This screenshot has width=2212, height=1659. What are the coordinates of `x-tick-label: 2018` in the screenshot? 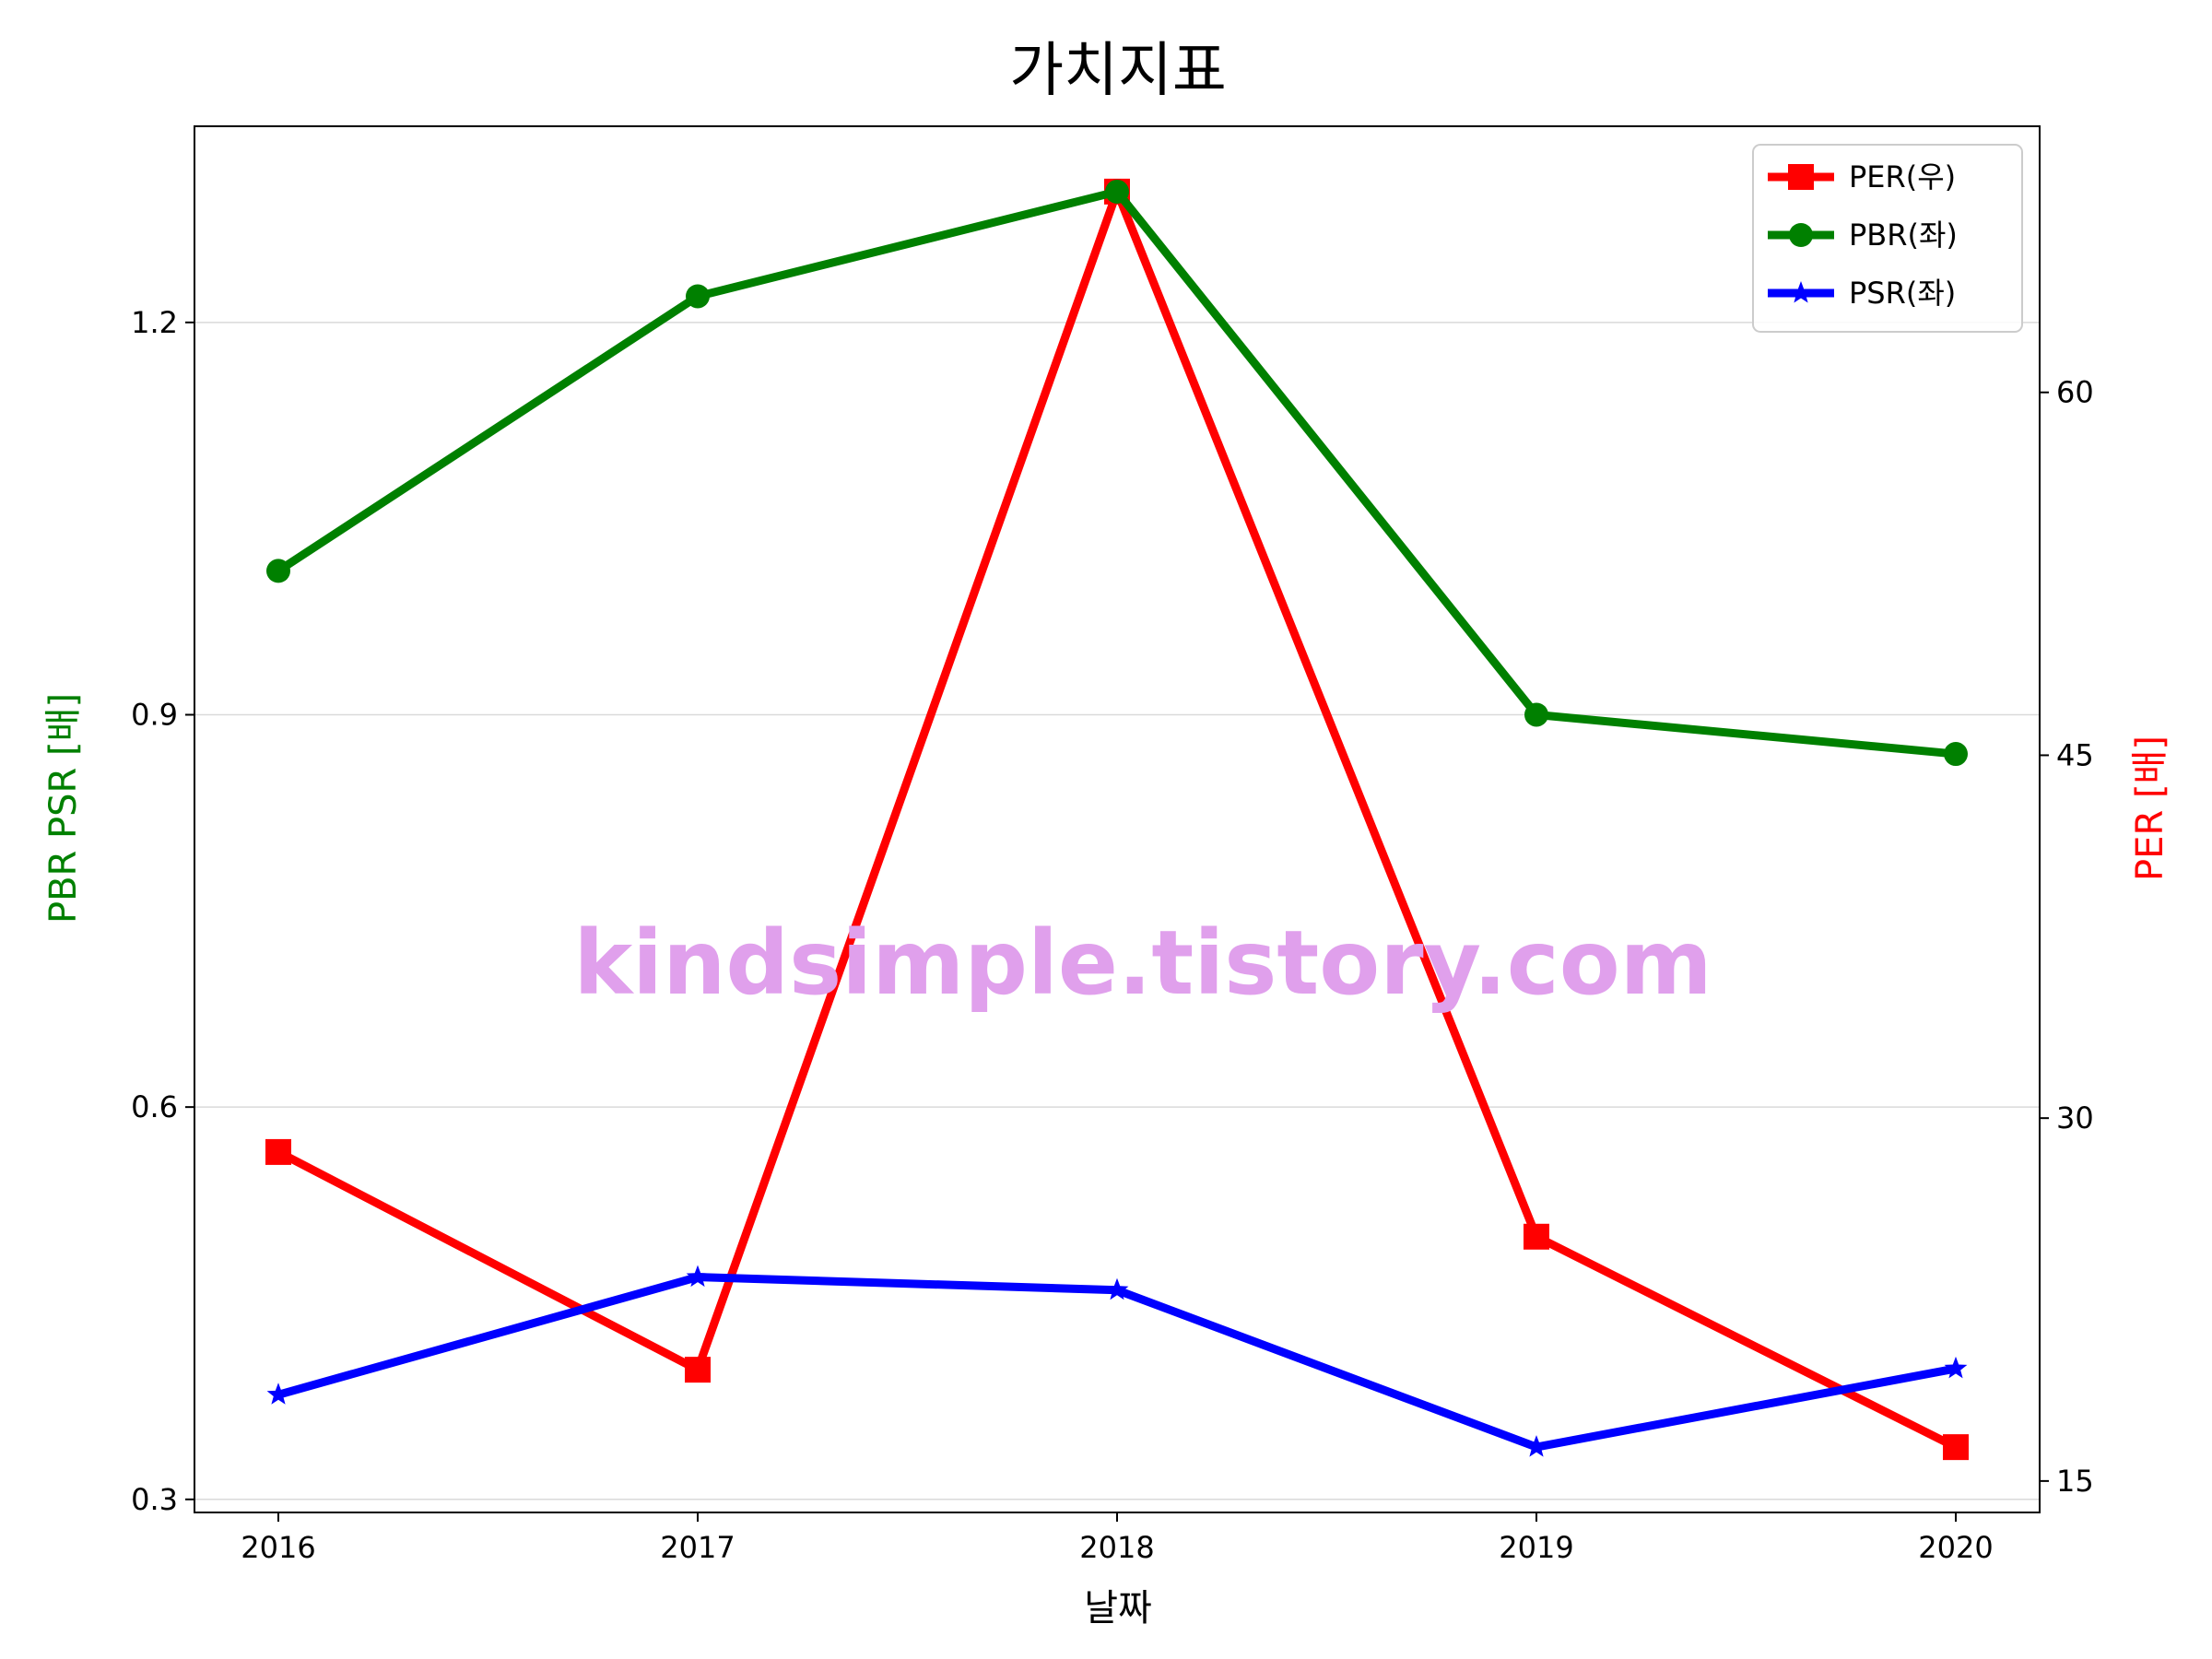 It's located at (1116, 1547).